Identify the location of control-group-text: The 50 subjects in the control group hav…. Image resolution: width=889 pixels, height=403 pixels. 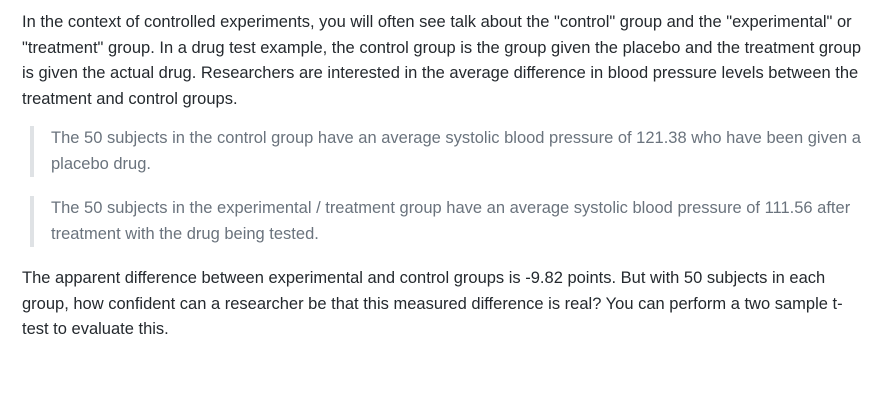
(456, 151).